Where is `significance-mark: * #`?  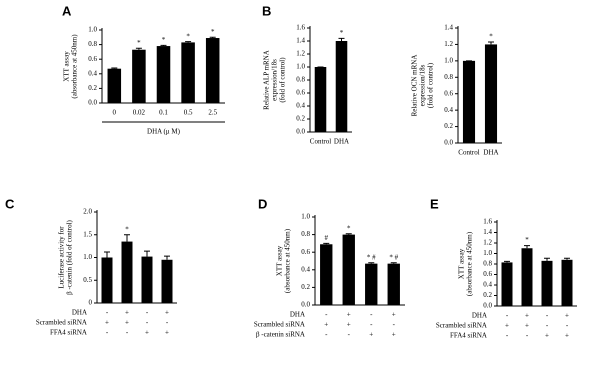 significance-mark: * # is located at coordinates (371, 257).